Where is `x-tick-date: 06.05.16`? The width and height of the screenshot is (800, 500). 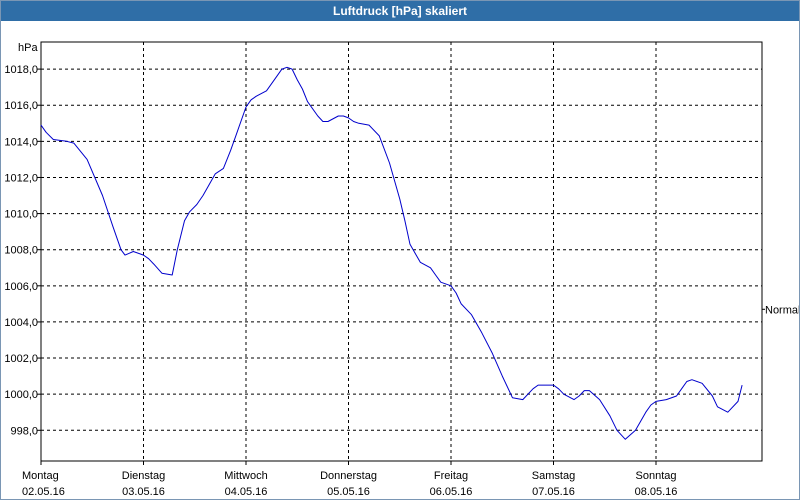 x-tick-date: 06.05.16 is located at coordinates (451, 492).